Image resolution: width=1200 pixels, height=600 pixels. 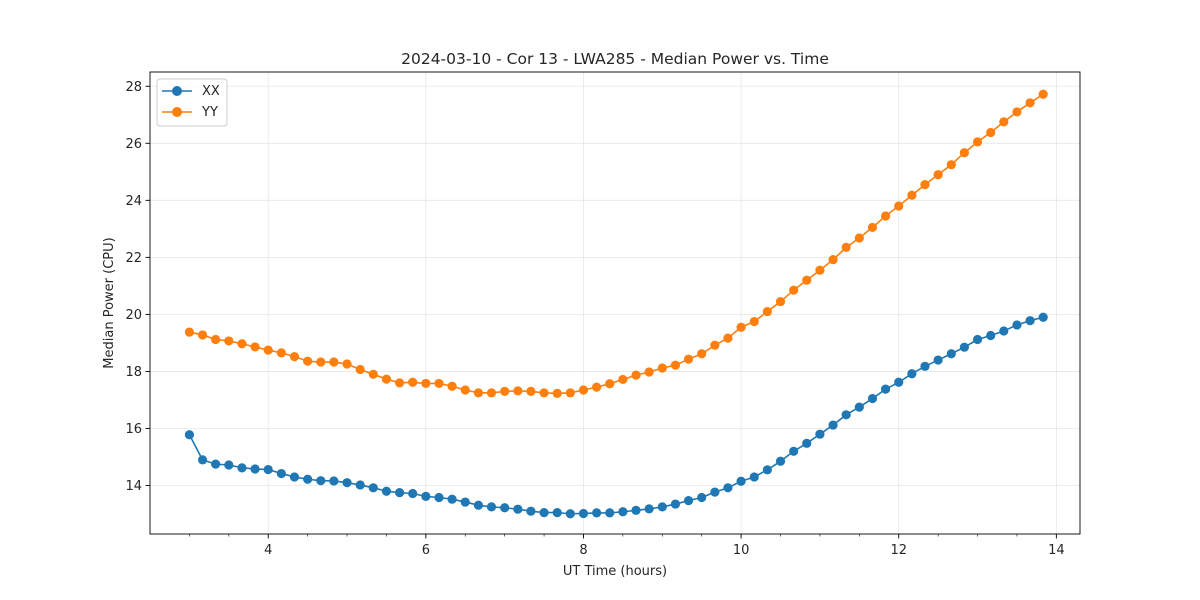 What do you see at coordinates (133, 372) in the screenshot?
I see `y-tick-label: 18` at bounding box center [133, 372].